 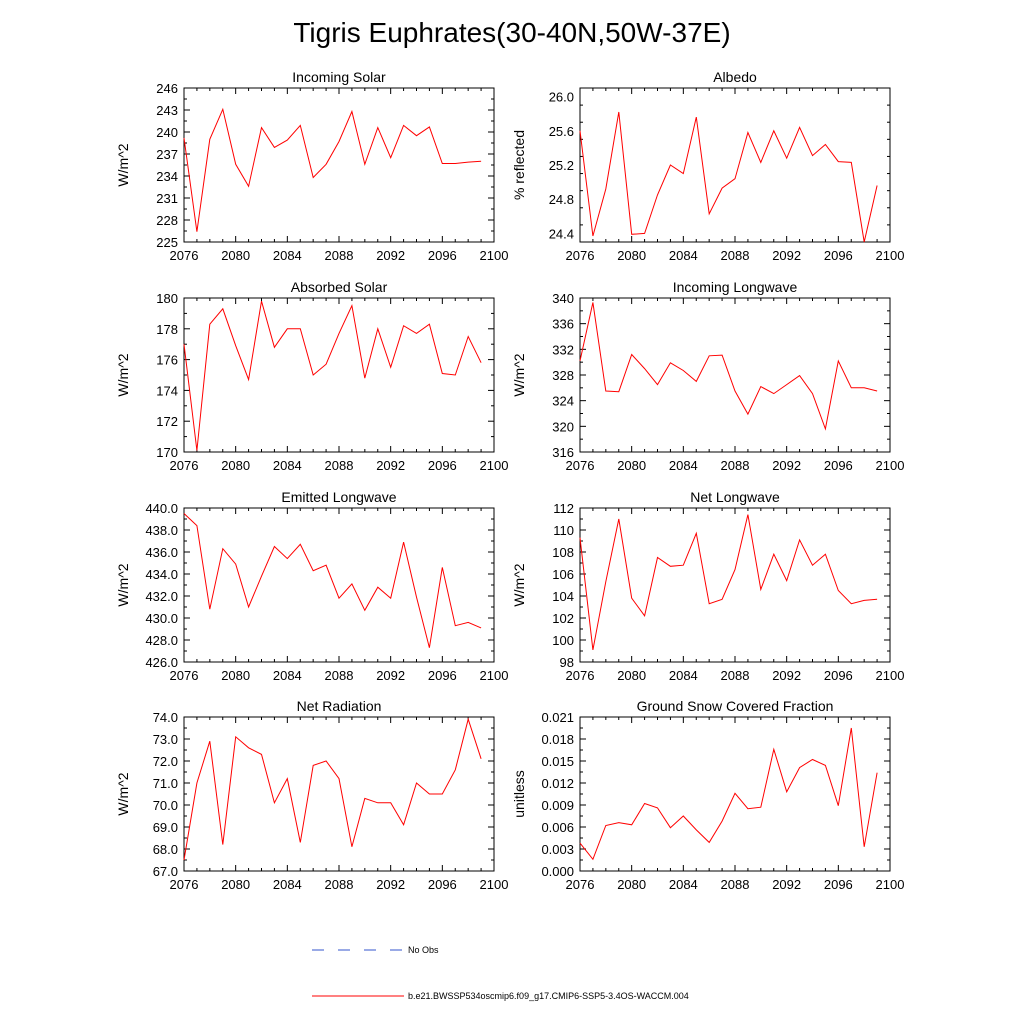 What do you see at coordinates (339, 706) in the screenshot?
I see `panel-title: Net Radiation` at bounding box center [339, 706].